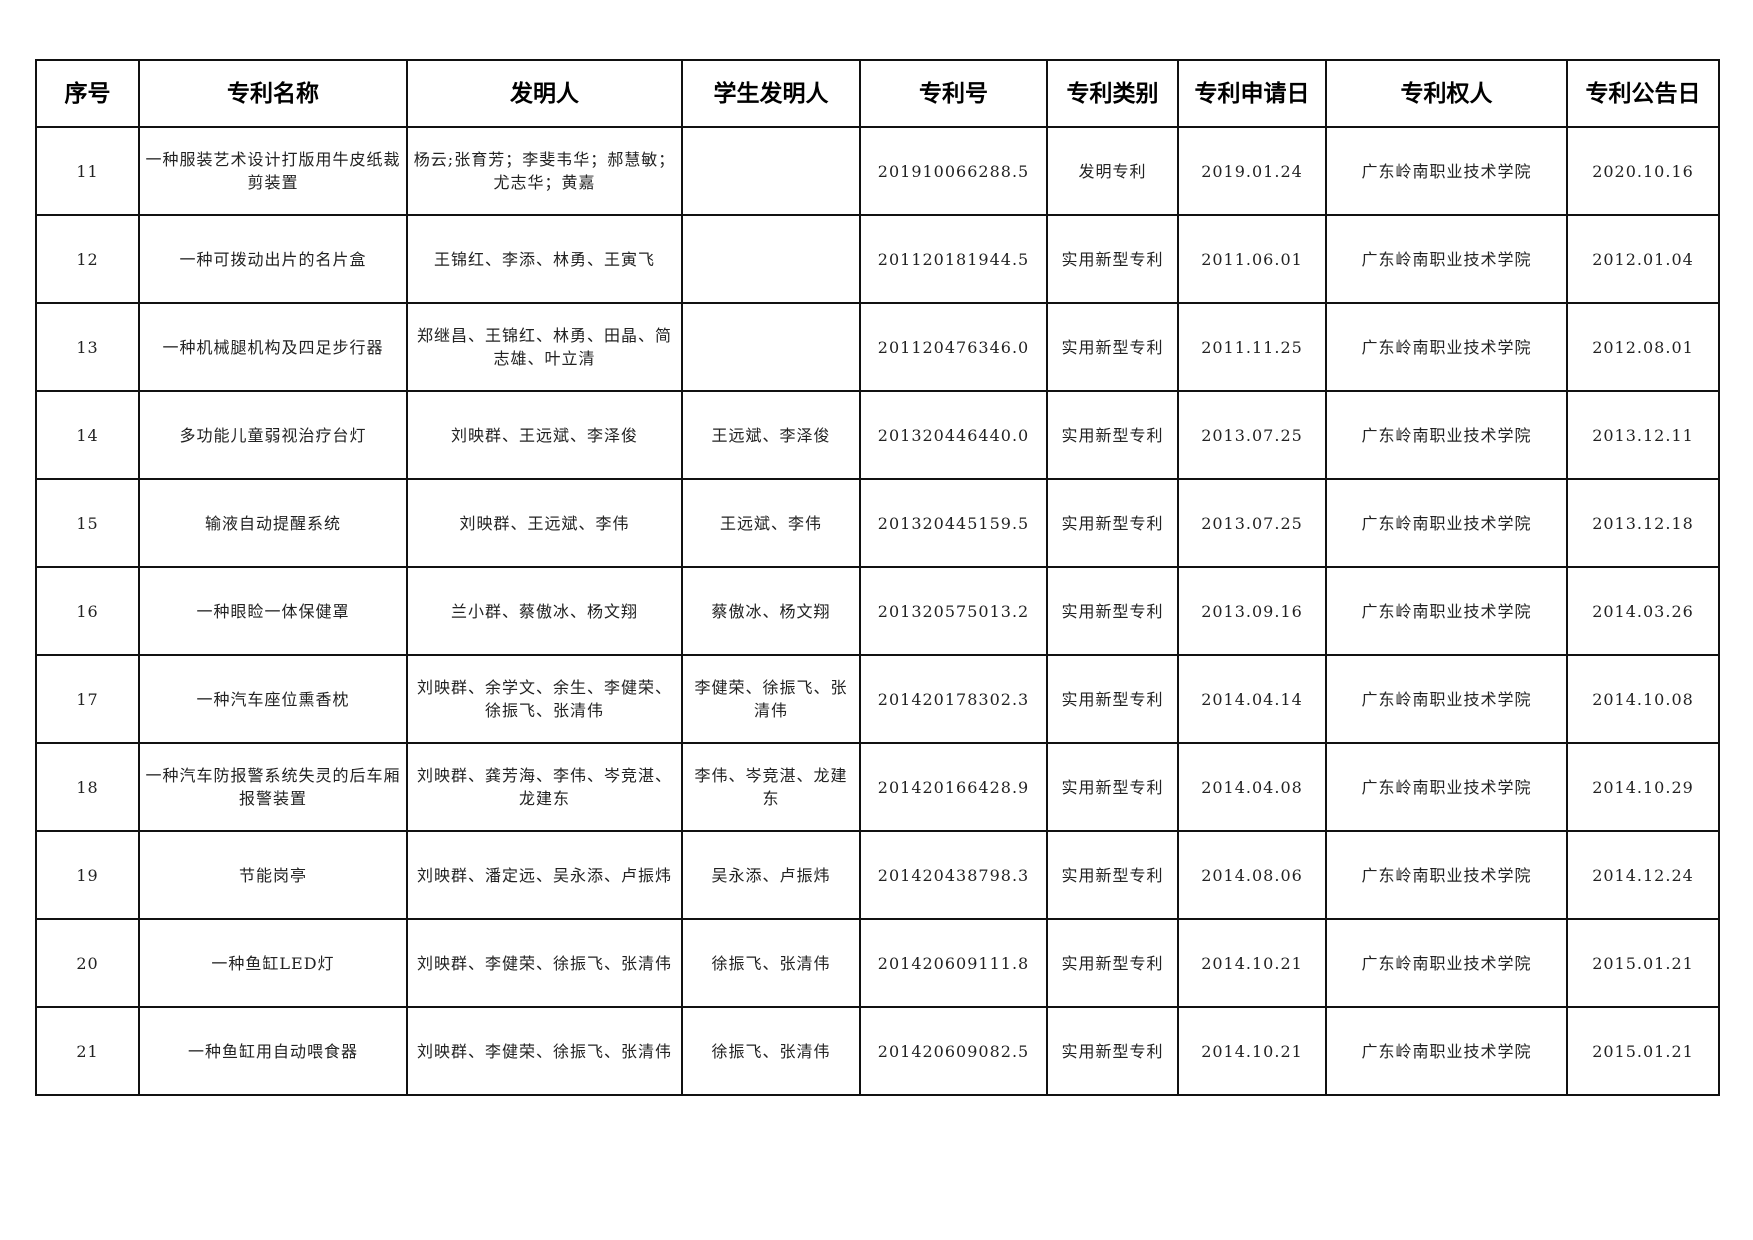 This screenshot has height=1240, width=1753. Describe the element at coordinates (273, 435) in the screenshot. I see `cell-patent-name: 多功能儿童弱视治疗台灯` at that location.